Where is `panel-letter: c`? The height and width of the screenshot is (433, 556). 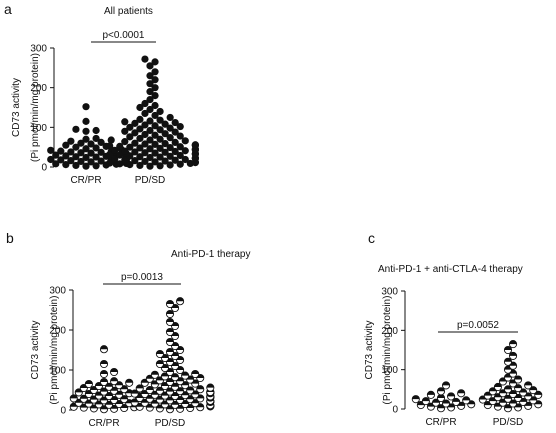 panel-letter: c is located at coordinates (371, 238).